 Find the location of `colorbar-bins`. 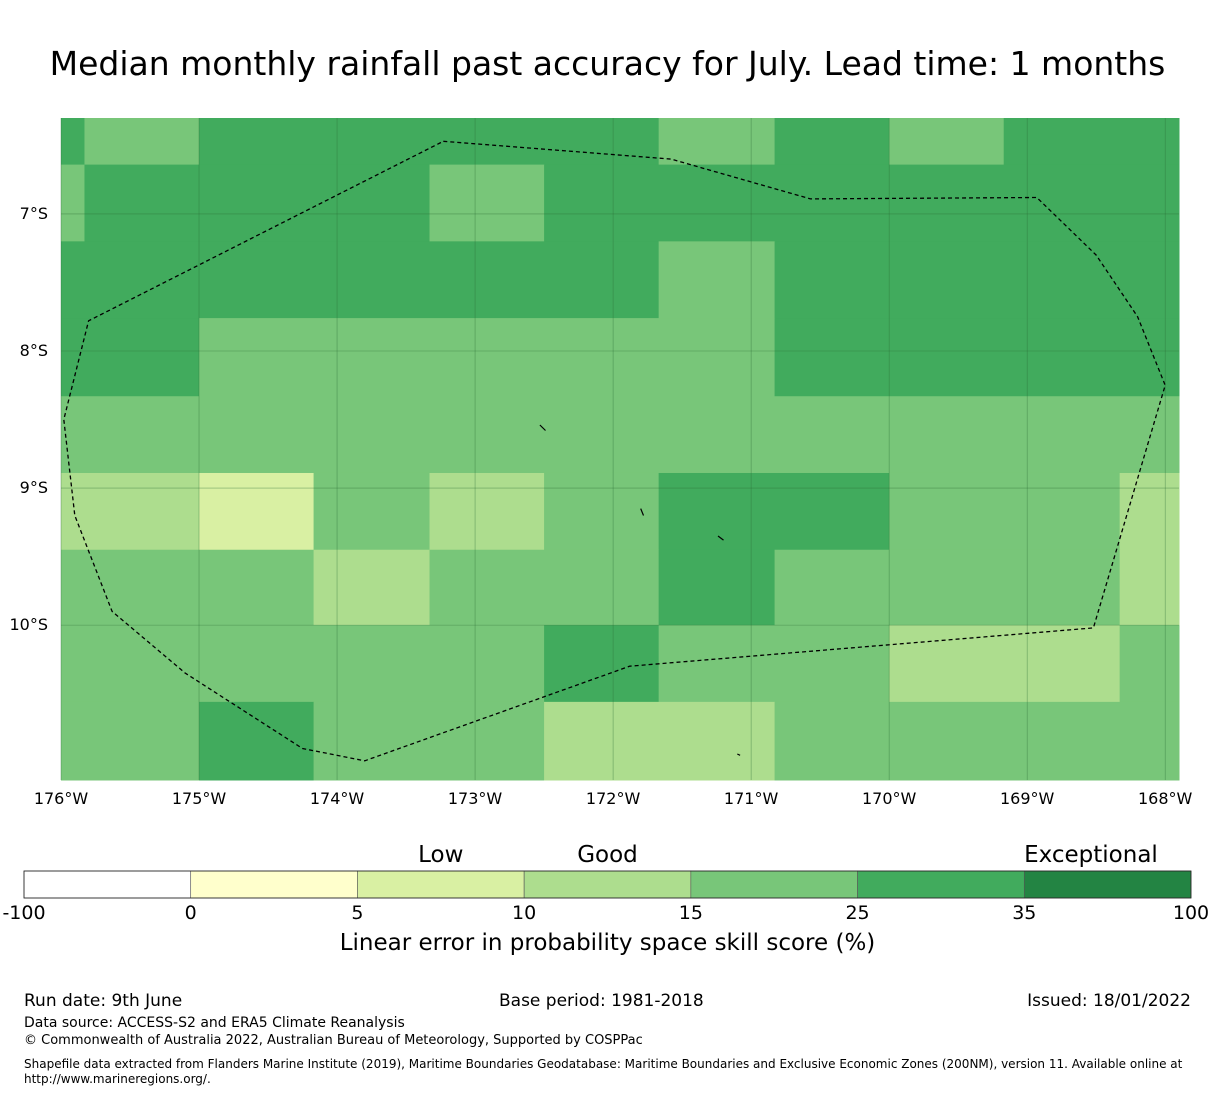

colorbar-bins is located at coordinates (607, 884).